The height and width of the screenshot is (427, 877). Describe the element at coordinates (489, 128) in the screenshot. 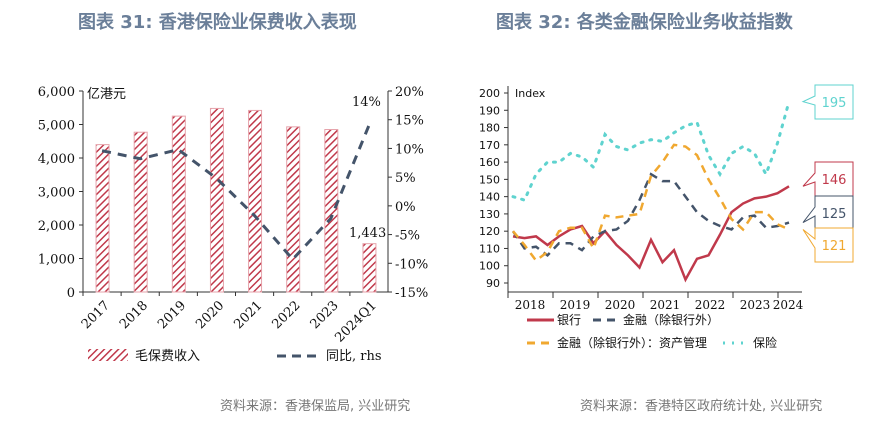

I see `r-y-tick-label: 180` at that location.